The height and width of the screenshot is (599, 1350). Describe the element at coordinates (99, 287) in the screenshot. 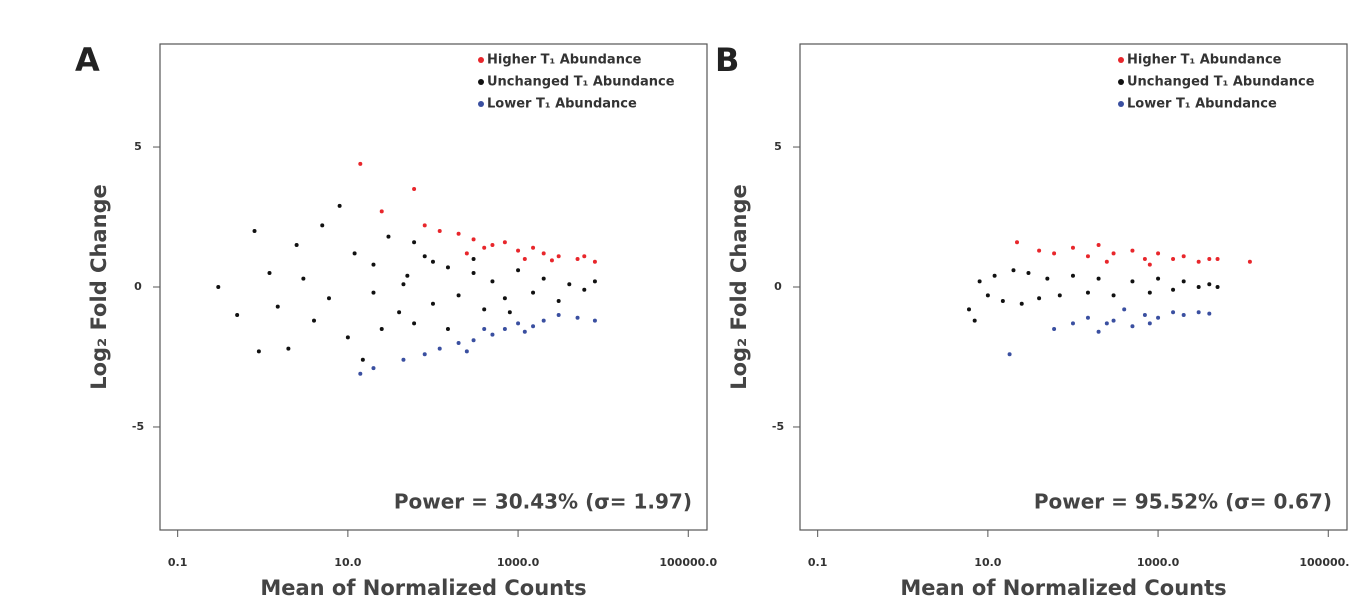

I see `y-axis-title: Log₂ Fold Change` at that location.